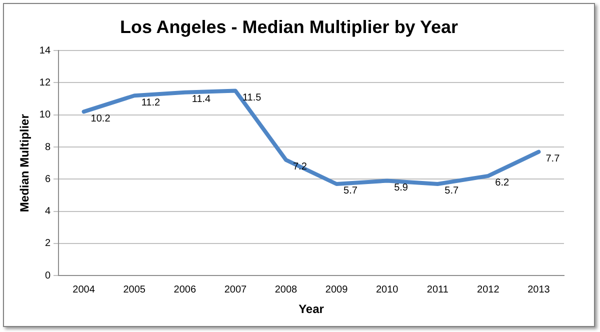 The height and width of the screenshot is (332, 600). Describe the element at coordinates (84, 290) in the screenshot. I see `x-tick-label: 2004` at that location.